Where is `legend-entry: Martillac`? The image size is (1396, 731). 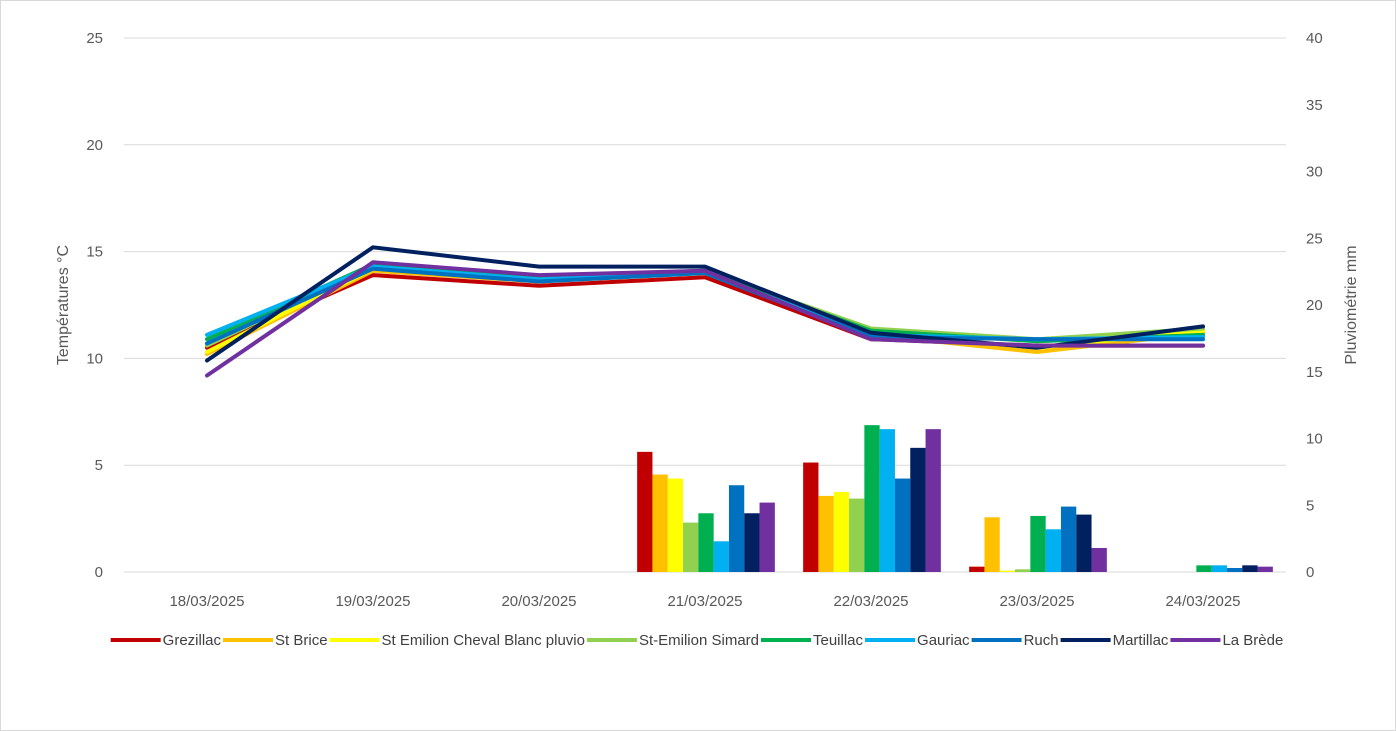 legend-entry: Martillac is located at coordinates (1141, 640).